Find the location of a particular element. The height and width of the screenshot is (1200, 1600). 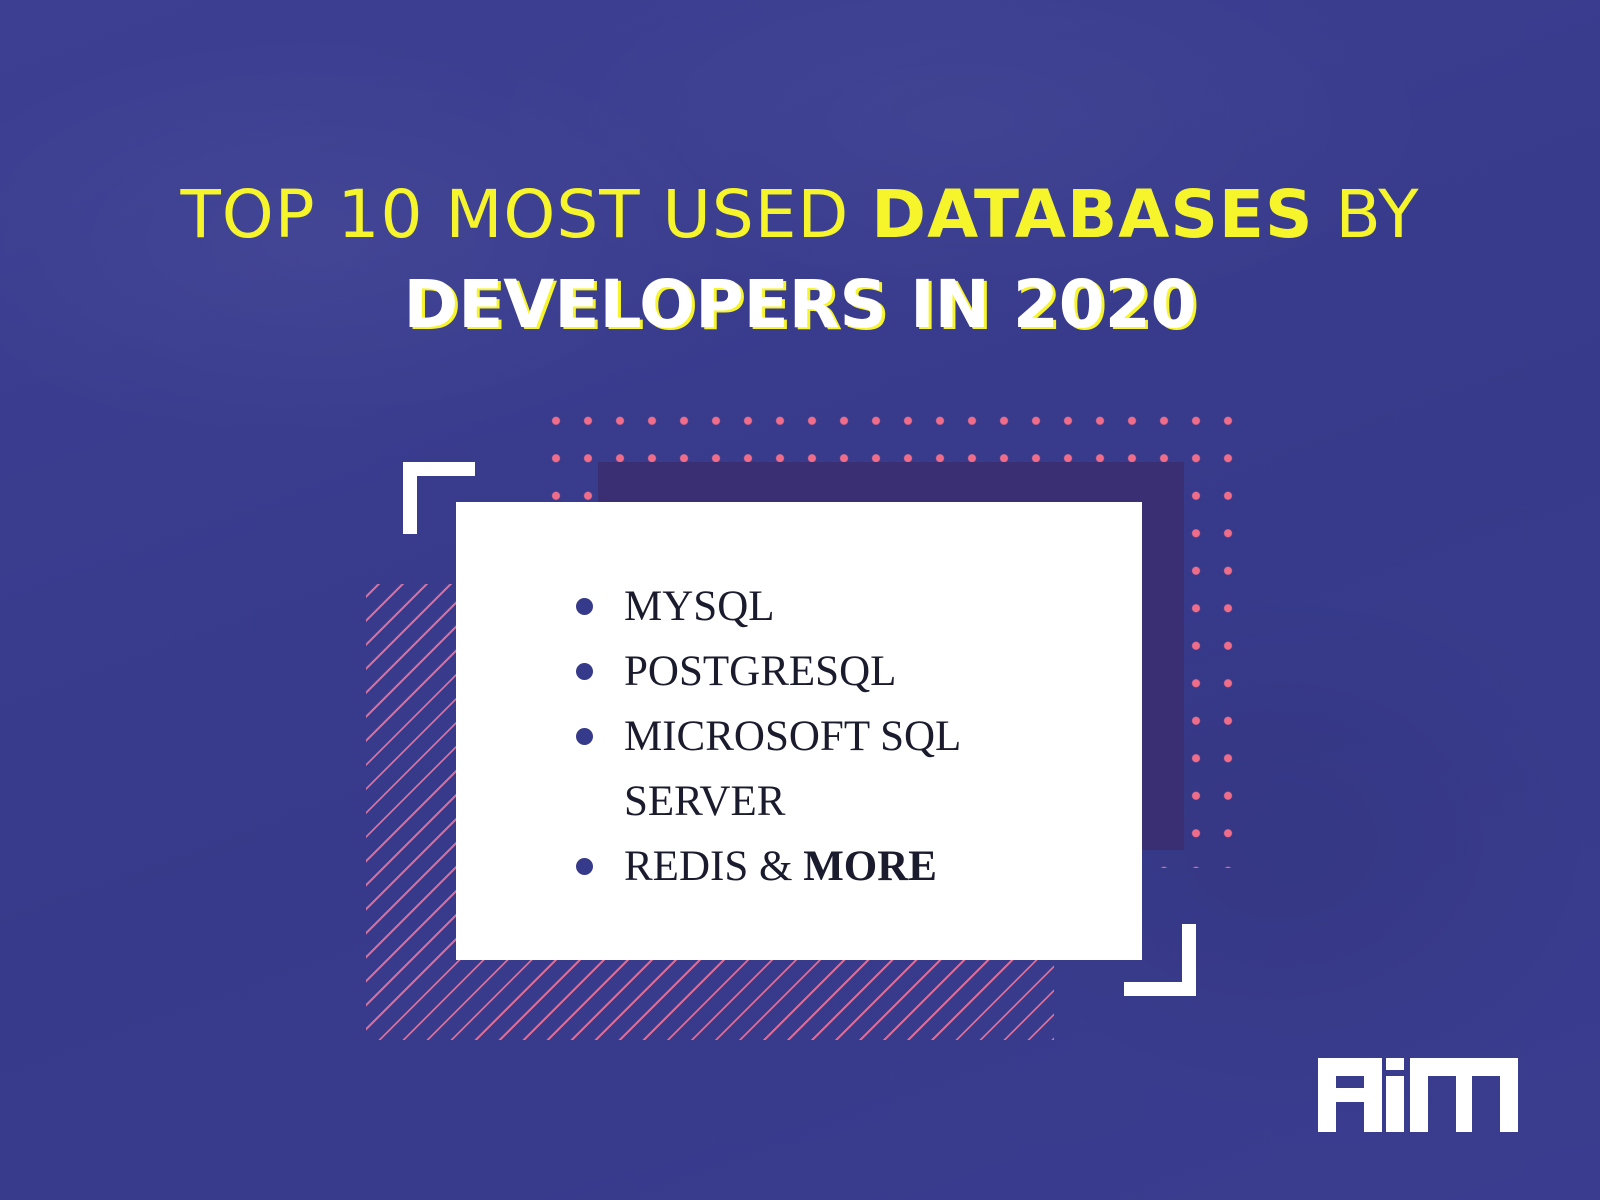

headline-suffix: BY is located at coordinates (1377, 214).